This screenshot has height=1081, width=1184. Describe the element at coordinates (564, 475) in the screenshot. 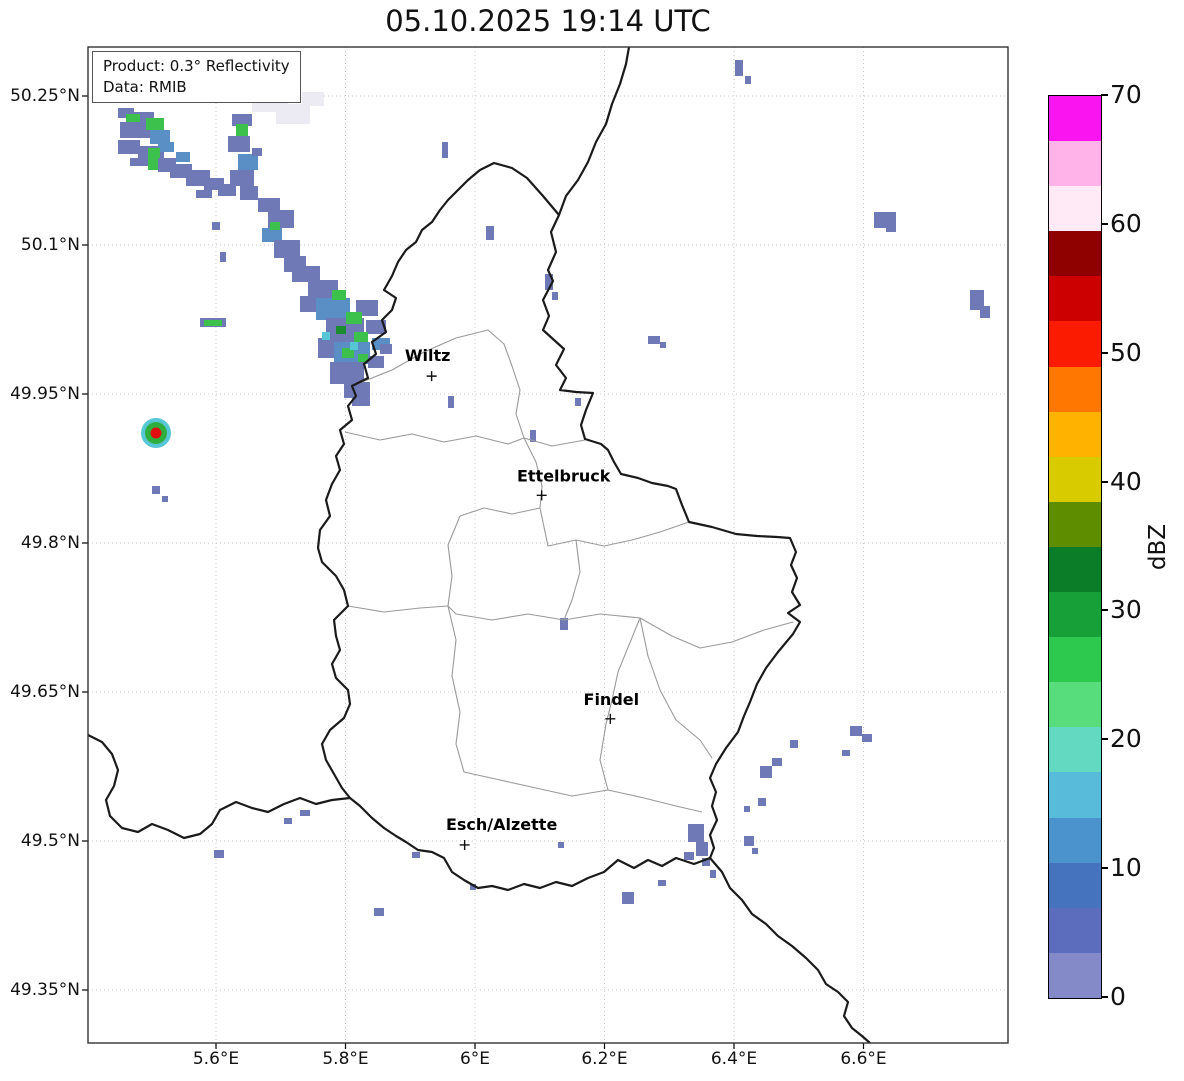

I see `city-label: Ettelbruck` at that location.